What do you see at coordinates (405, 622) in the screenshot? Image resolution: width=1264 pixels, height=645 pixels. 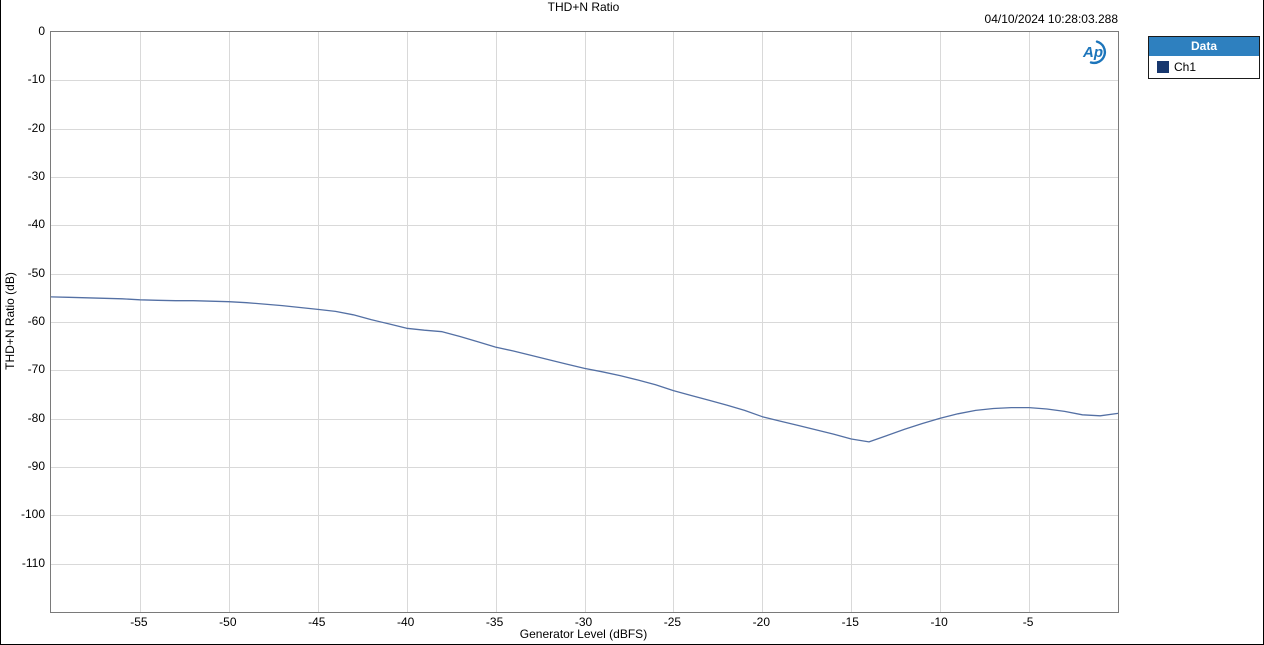 I see `x-tick-label: -40` at bounding box center [405, 622].